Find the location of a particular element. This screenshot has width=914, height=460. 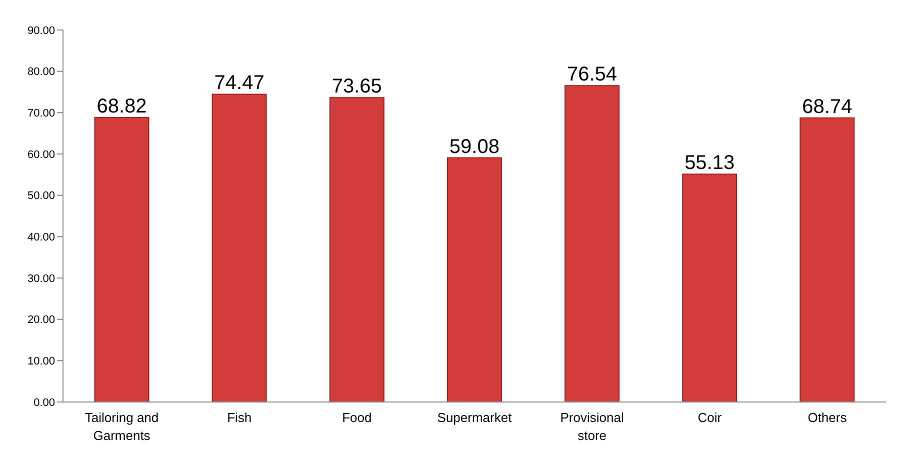

x-tick-label: Others is located at coordinates (828, 417).